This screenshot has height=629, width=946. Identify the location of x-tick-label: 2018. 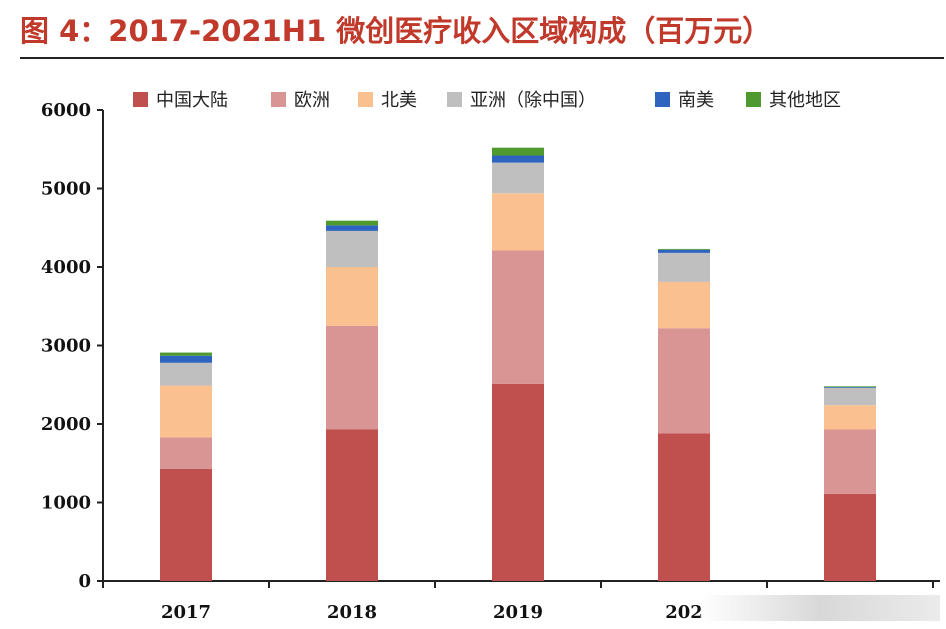
(352, 612).